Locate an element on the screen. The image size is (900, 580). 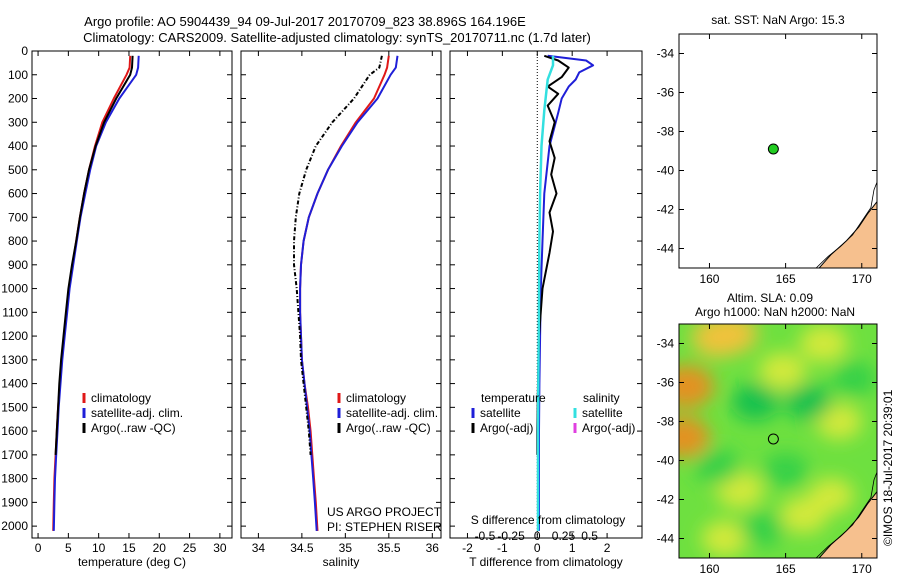
x-tick-label: 35.5 is located at coordinates (389, 548).